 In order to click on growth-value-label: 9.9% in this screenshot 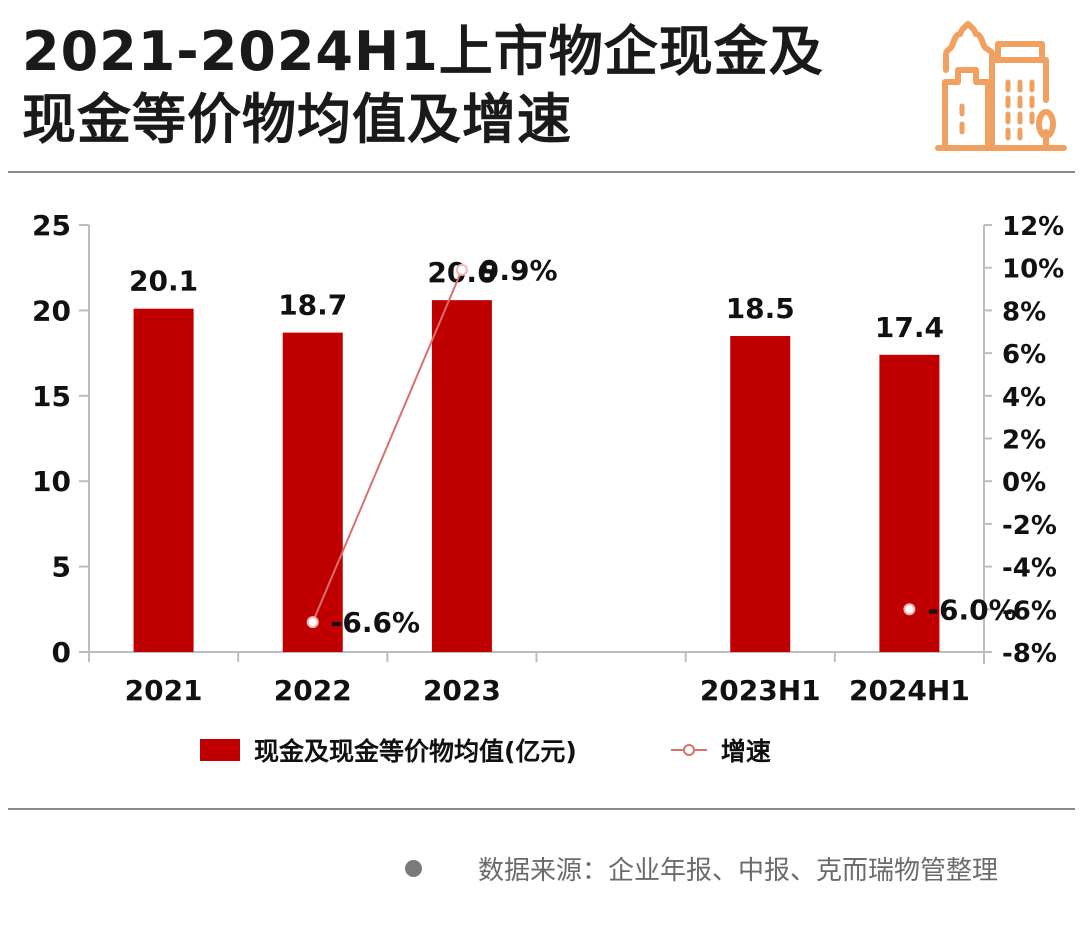, I will do `click(519, 270)`.